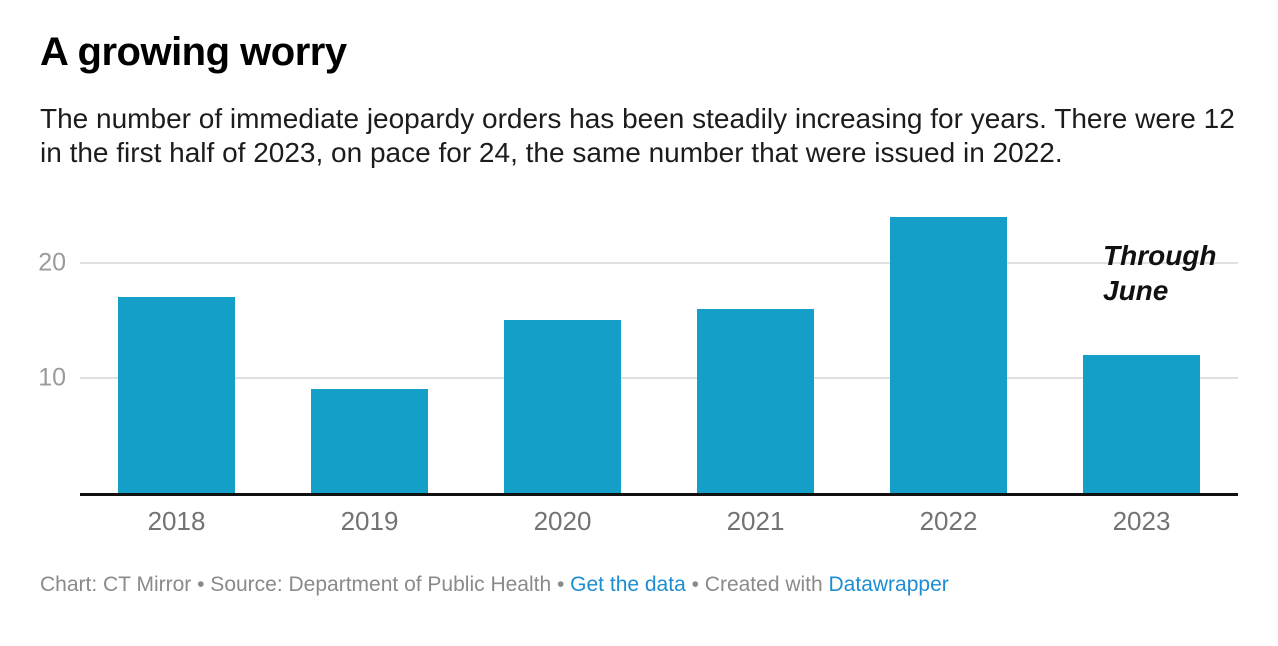 The width and height of the screenshot is (1278, 646). I want to click on x-axis-label: 2018, so click(176, 521).